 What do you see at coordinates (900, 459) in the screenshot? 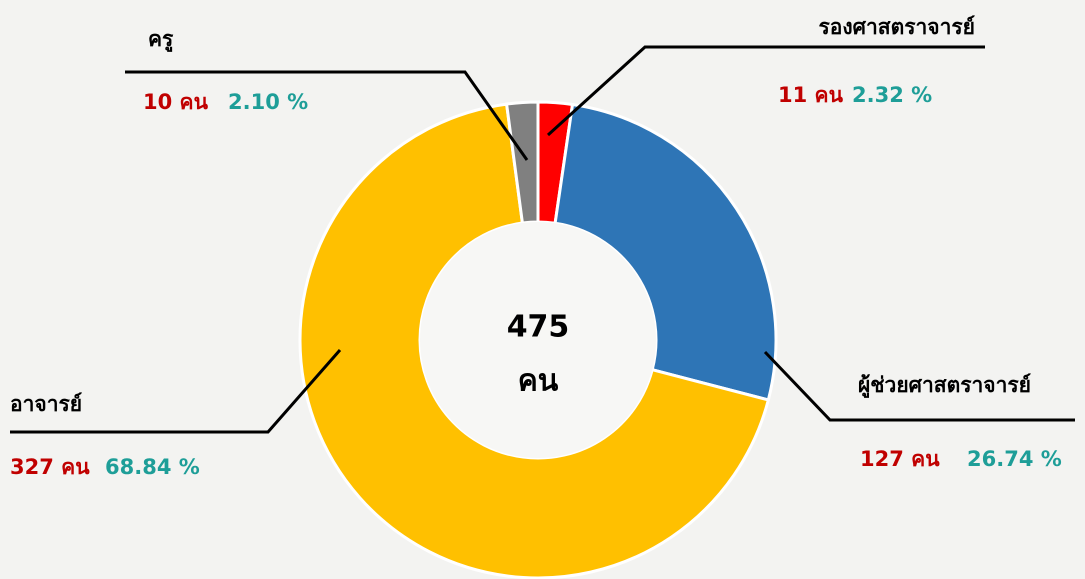
I see `value-label: 127 คน` at bounding box center [900, 459].